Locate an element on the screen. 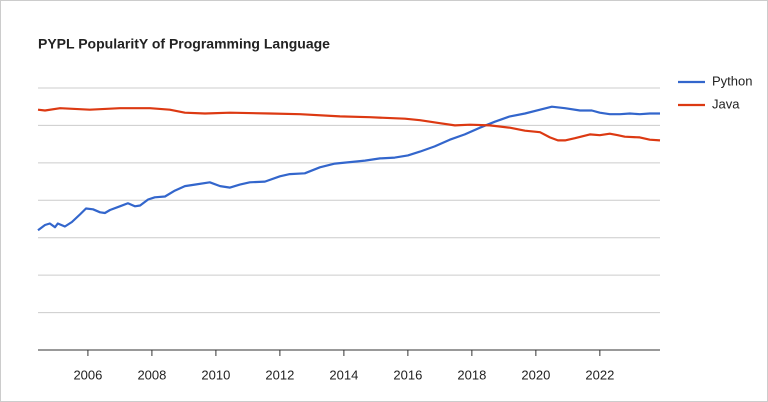 The height and width of the screenshot is (402, 768). x-tick-label: 2012 is located at coordinates (279, 374).